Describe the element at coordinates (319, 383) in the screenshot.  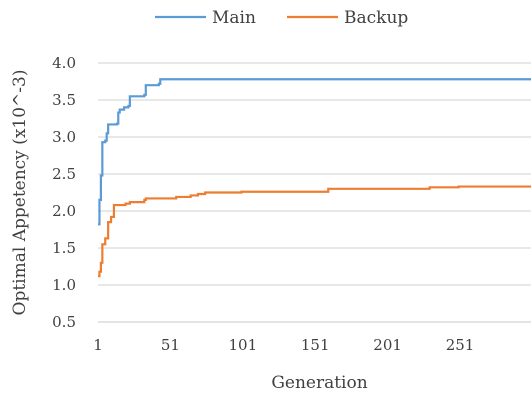
I see `x-axis-title: Generation` at that location.